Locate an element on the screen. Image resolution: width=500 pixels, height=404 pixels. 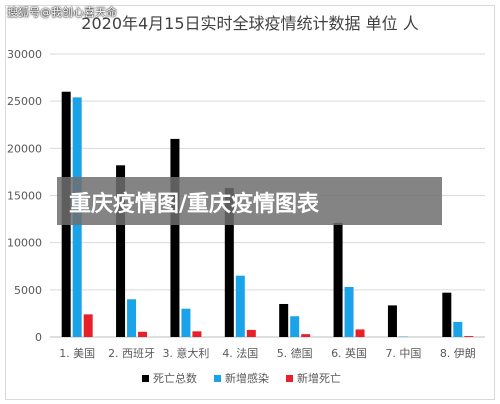
y-tick-label: 25000 is located at coordinates (24, 101).